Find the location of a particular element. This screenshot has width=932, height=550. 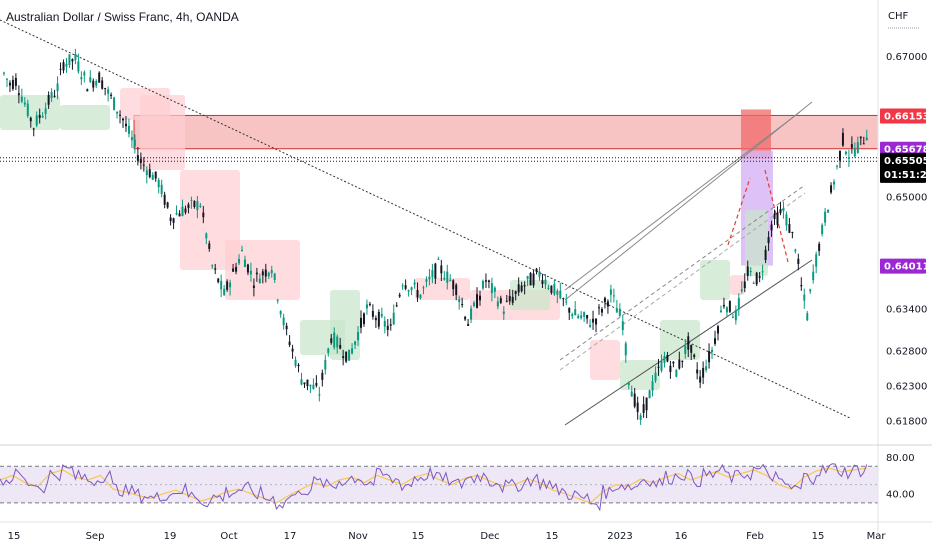

price-tag-bg is located at coordinates (903, 116).